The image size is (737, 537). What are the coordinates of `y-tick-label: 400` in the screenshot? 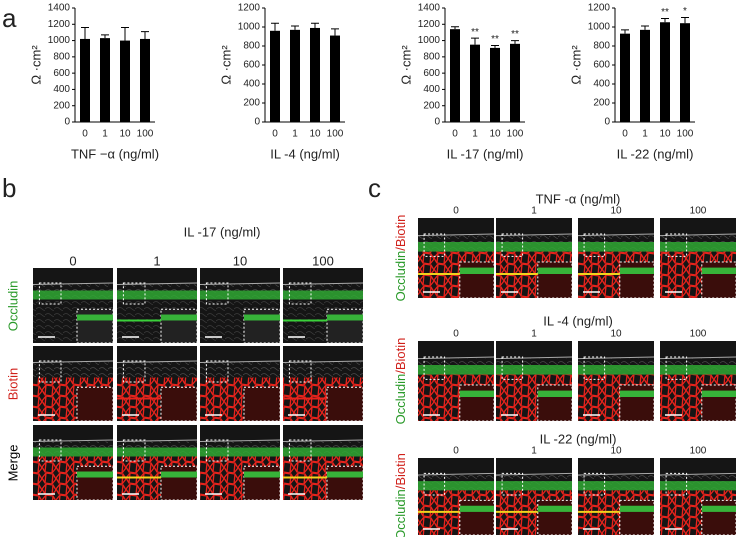 It's located at (251, 84).